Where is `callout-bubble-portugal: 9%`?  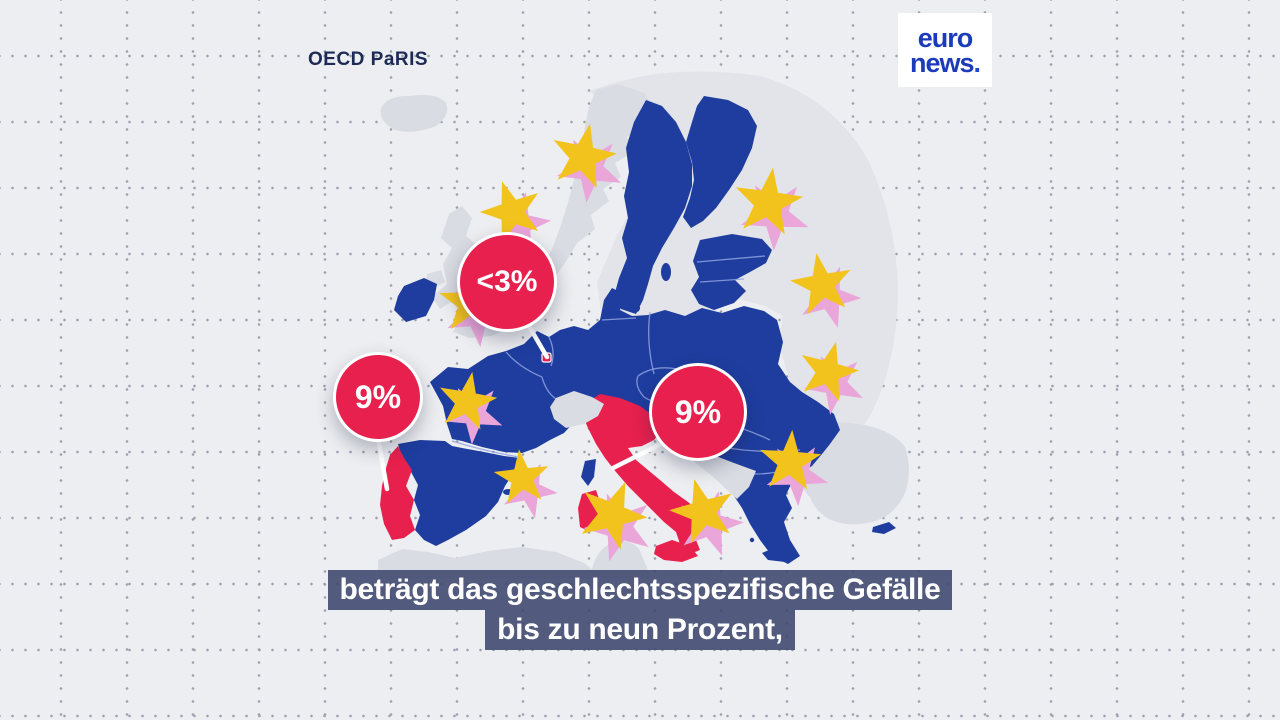
callout-bubble-portugal: 9% is located at coordinates (378, 397).